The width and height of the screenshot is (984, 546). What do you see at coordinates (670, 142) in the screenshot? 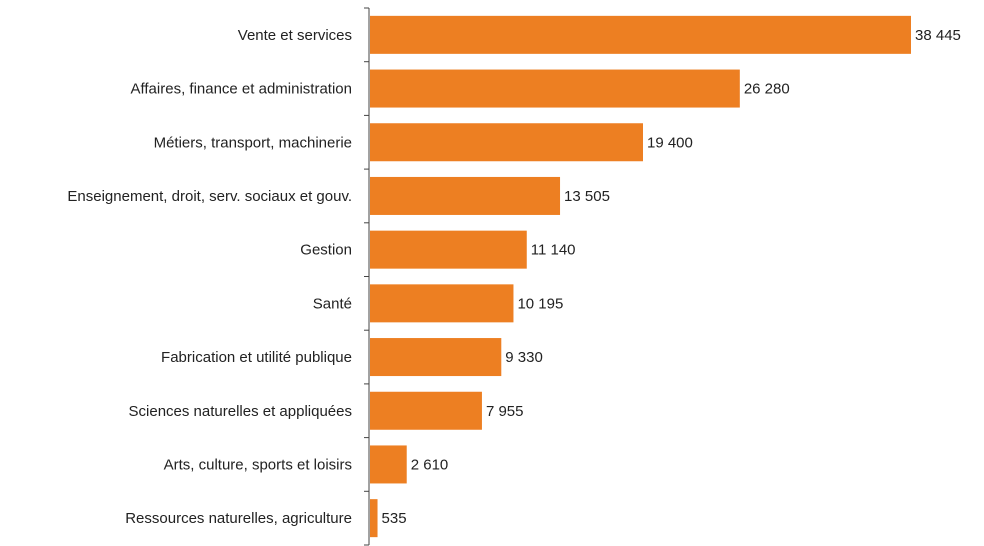
I see `value-label: 19 400` at bounding box center [670, 142].